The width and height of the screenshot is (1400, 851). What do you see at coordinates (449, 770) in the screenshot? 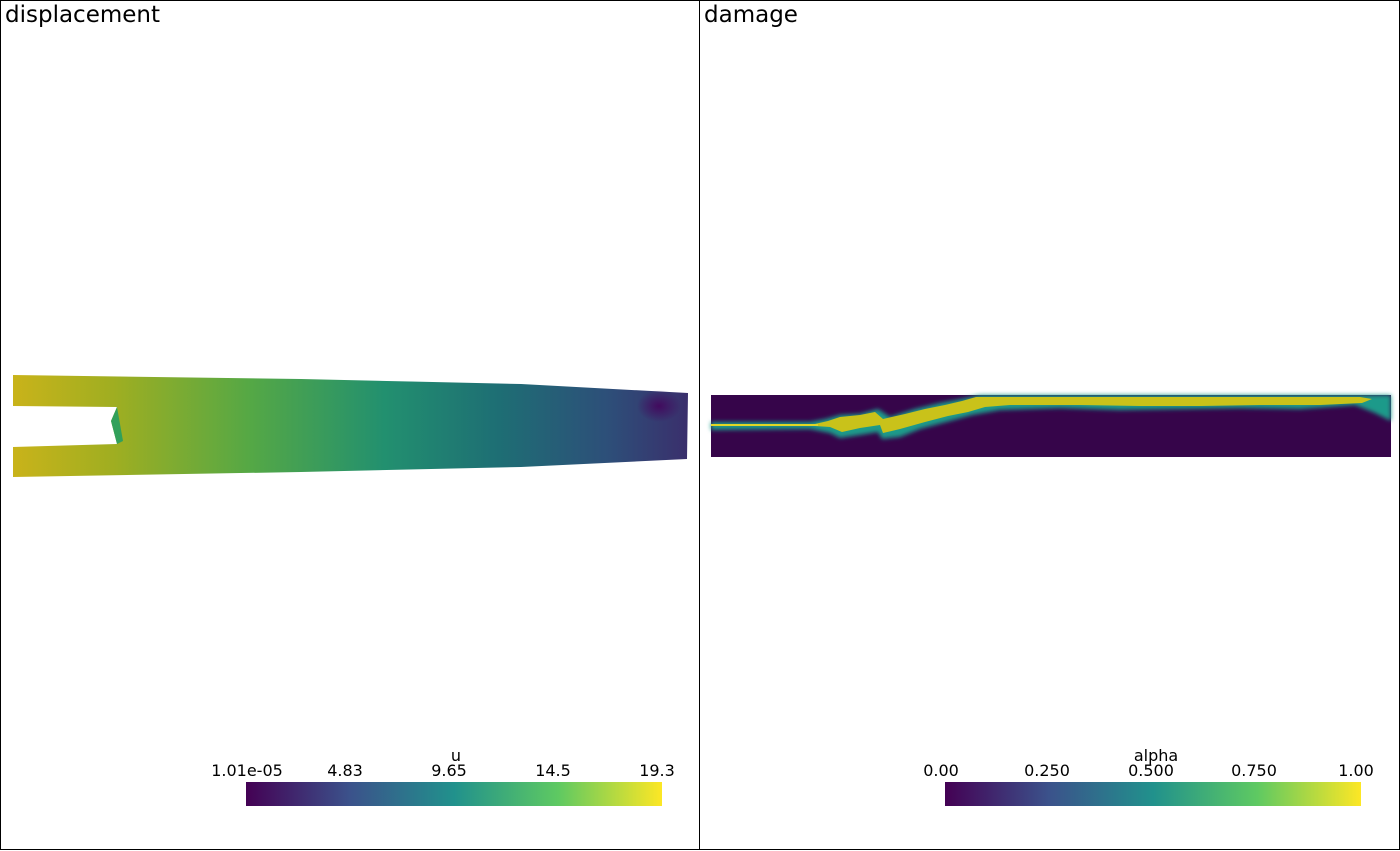
I see `colorbar-tick: 9.65` at bounding box center [449, 770].